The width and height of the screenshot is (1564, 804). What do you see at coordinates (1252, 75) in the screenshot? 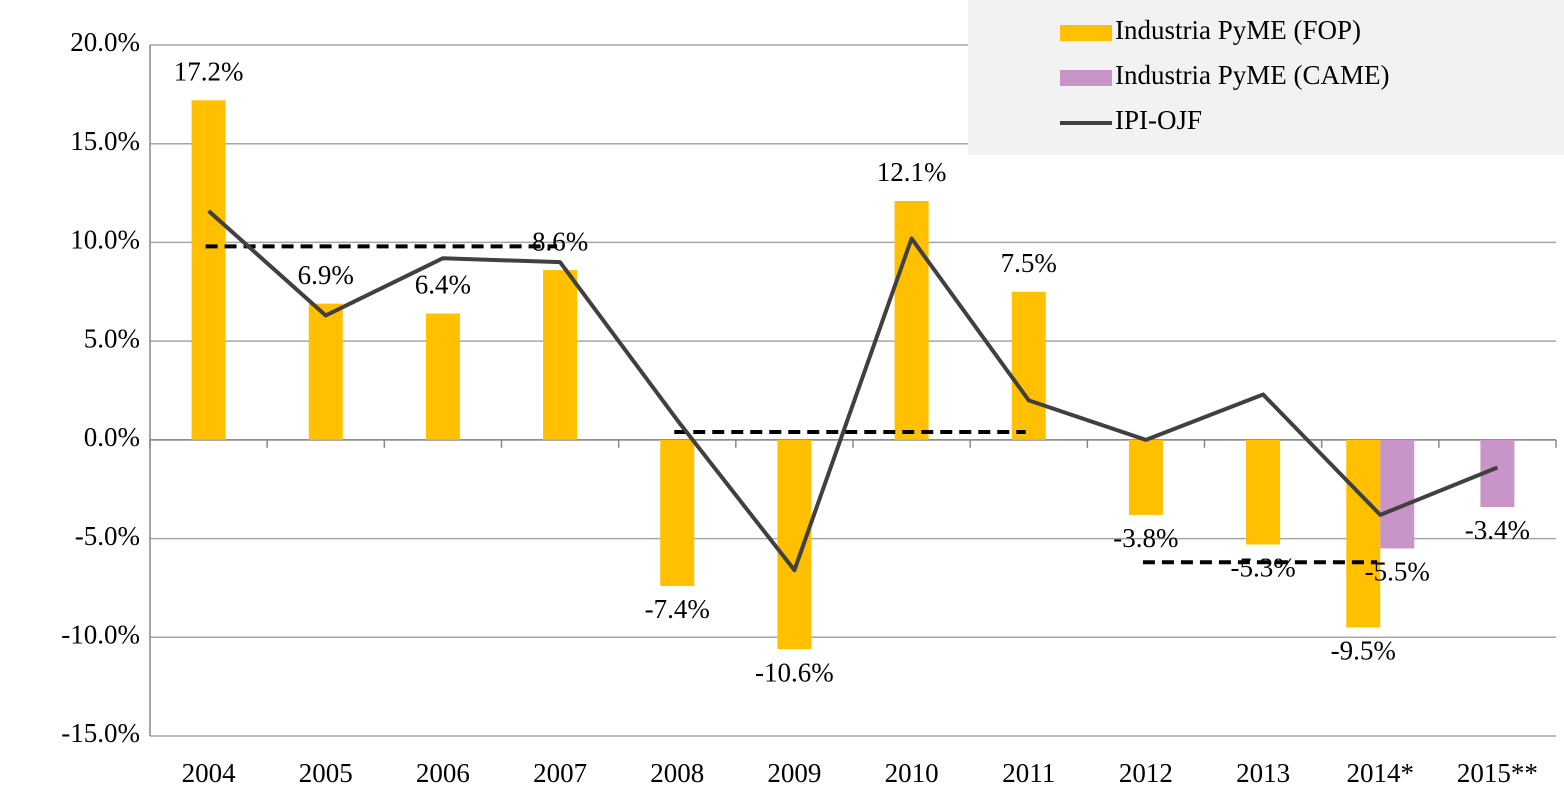
I see `legend-label: Industria PyME (CAME)` at bounding box center [1252, 75].